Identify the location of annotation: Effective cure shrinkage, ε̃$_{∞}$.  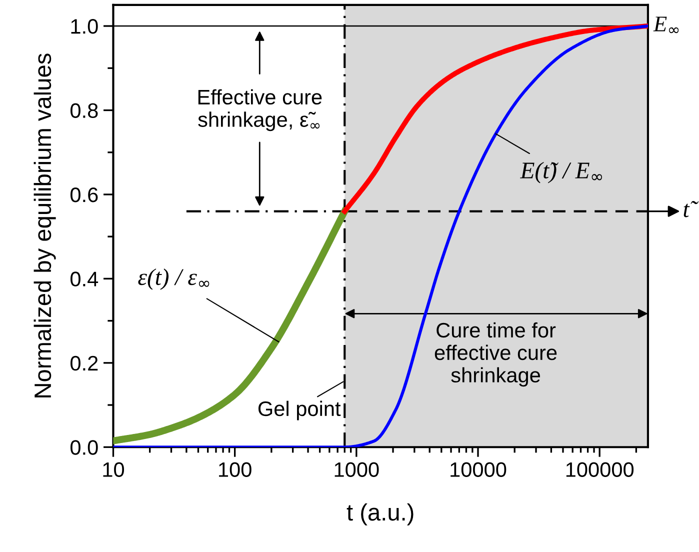
(260, 110).